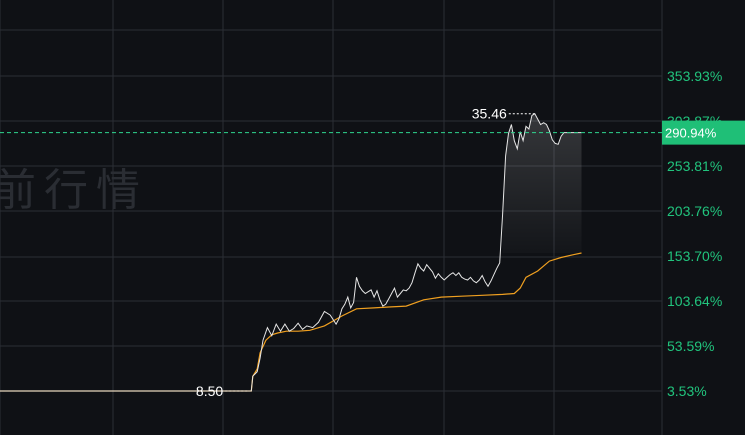 The height and width of the screenshot is (435, 745). I want to click on y-tick-label: 353.93%, so click(694, 76).